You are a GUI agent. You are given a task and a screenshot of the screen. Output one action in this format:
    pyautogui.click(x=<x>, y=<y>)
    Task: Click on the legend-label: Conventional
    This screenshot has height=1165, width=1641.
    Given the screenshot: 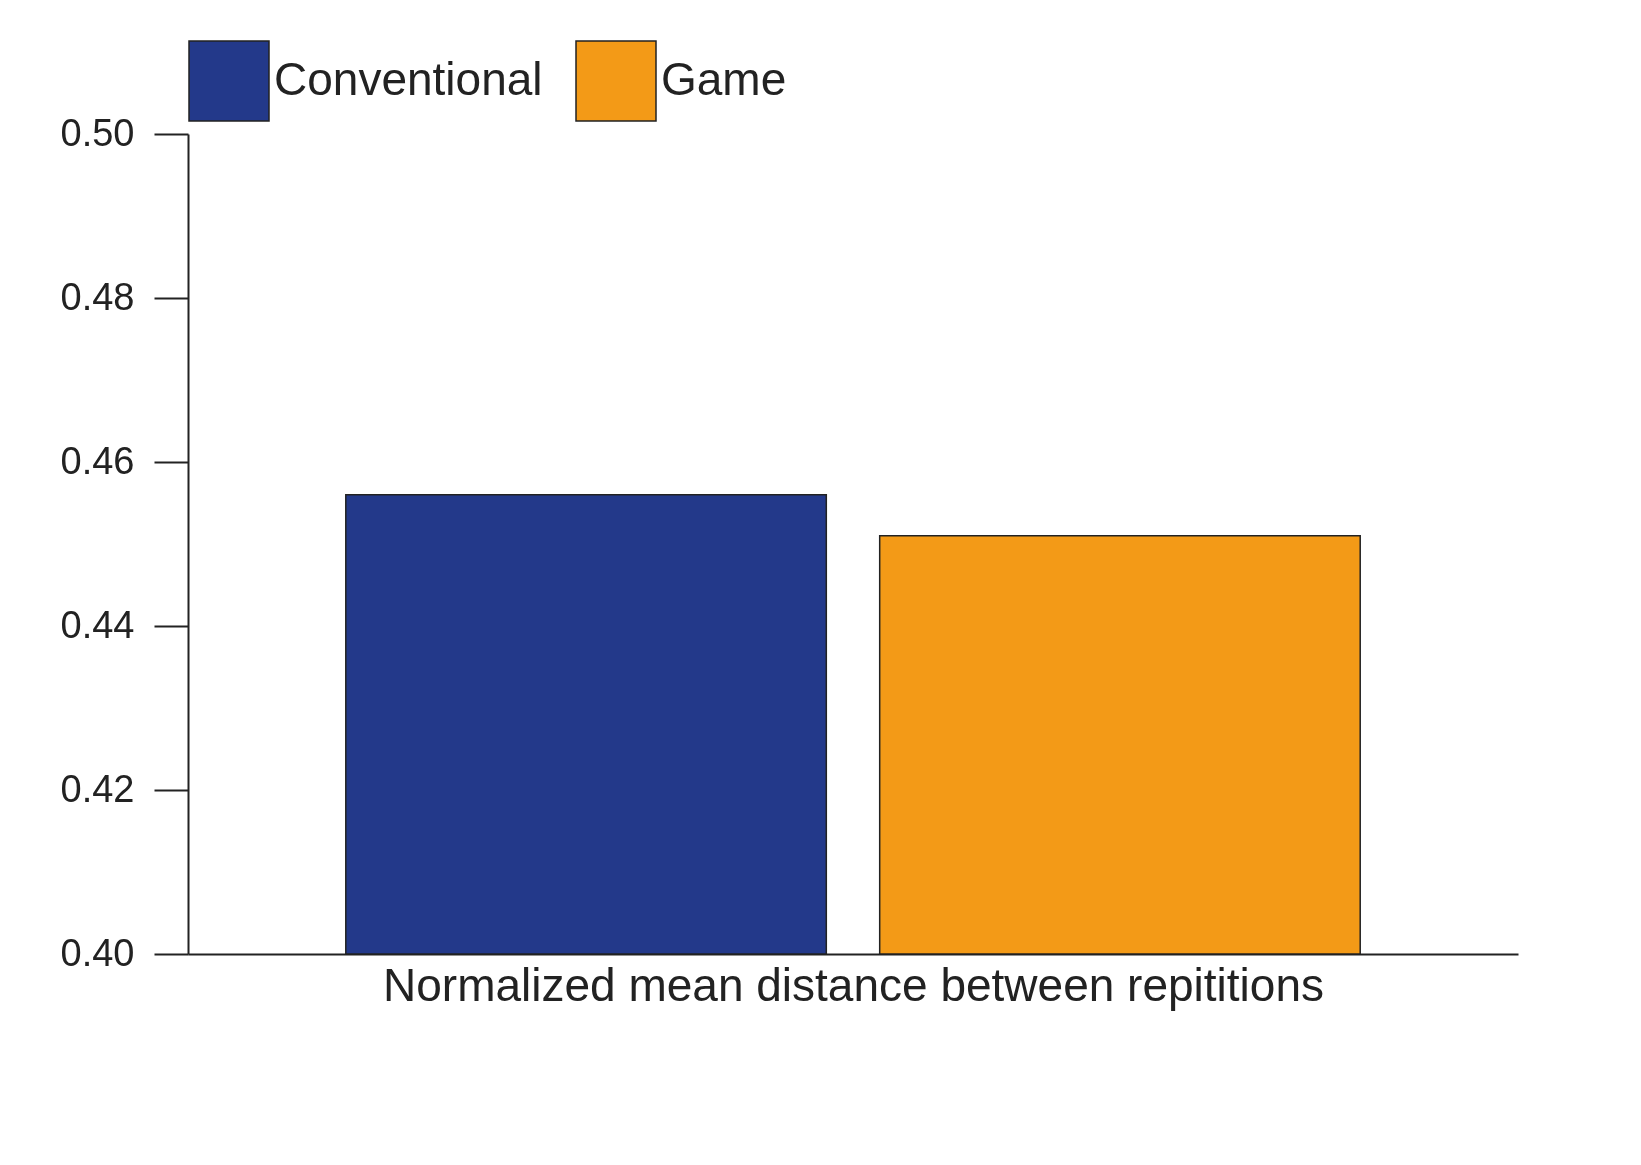 What is the action you would take?
    pyautogui.click(x=408, y=79)
    